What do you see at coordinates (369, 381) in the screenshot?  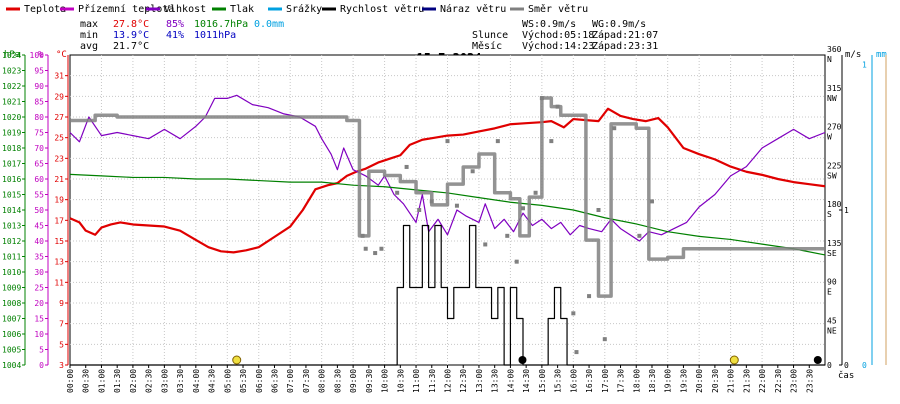 I see `x-tick-label: 09:30` at bounding box center [369, 381].